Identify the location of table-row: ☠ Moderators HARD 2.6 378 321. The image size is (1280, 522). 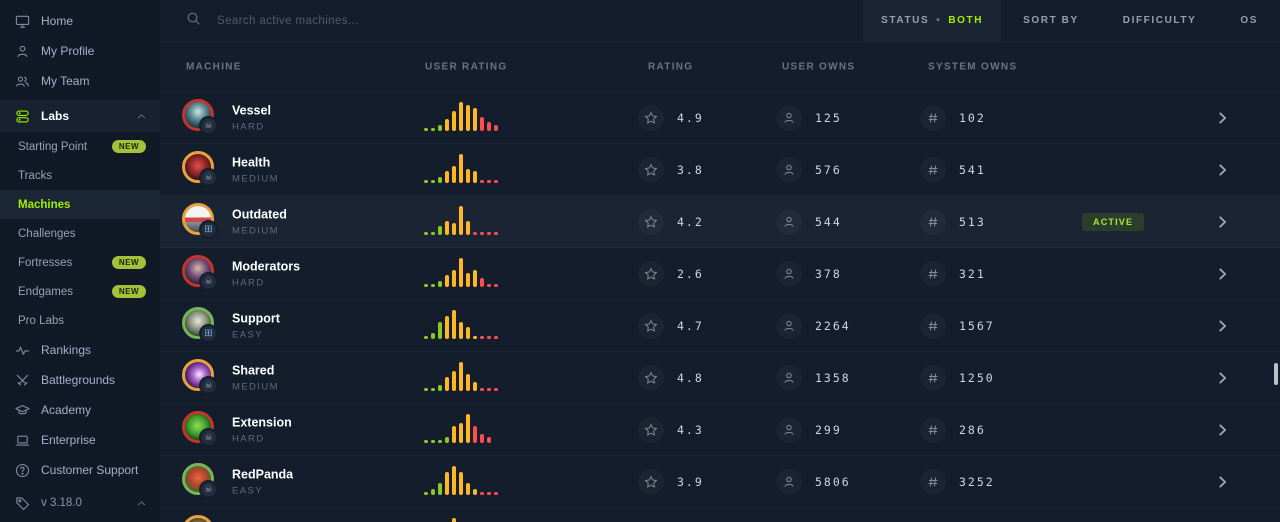
(720, 274).